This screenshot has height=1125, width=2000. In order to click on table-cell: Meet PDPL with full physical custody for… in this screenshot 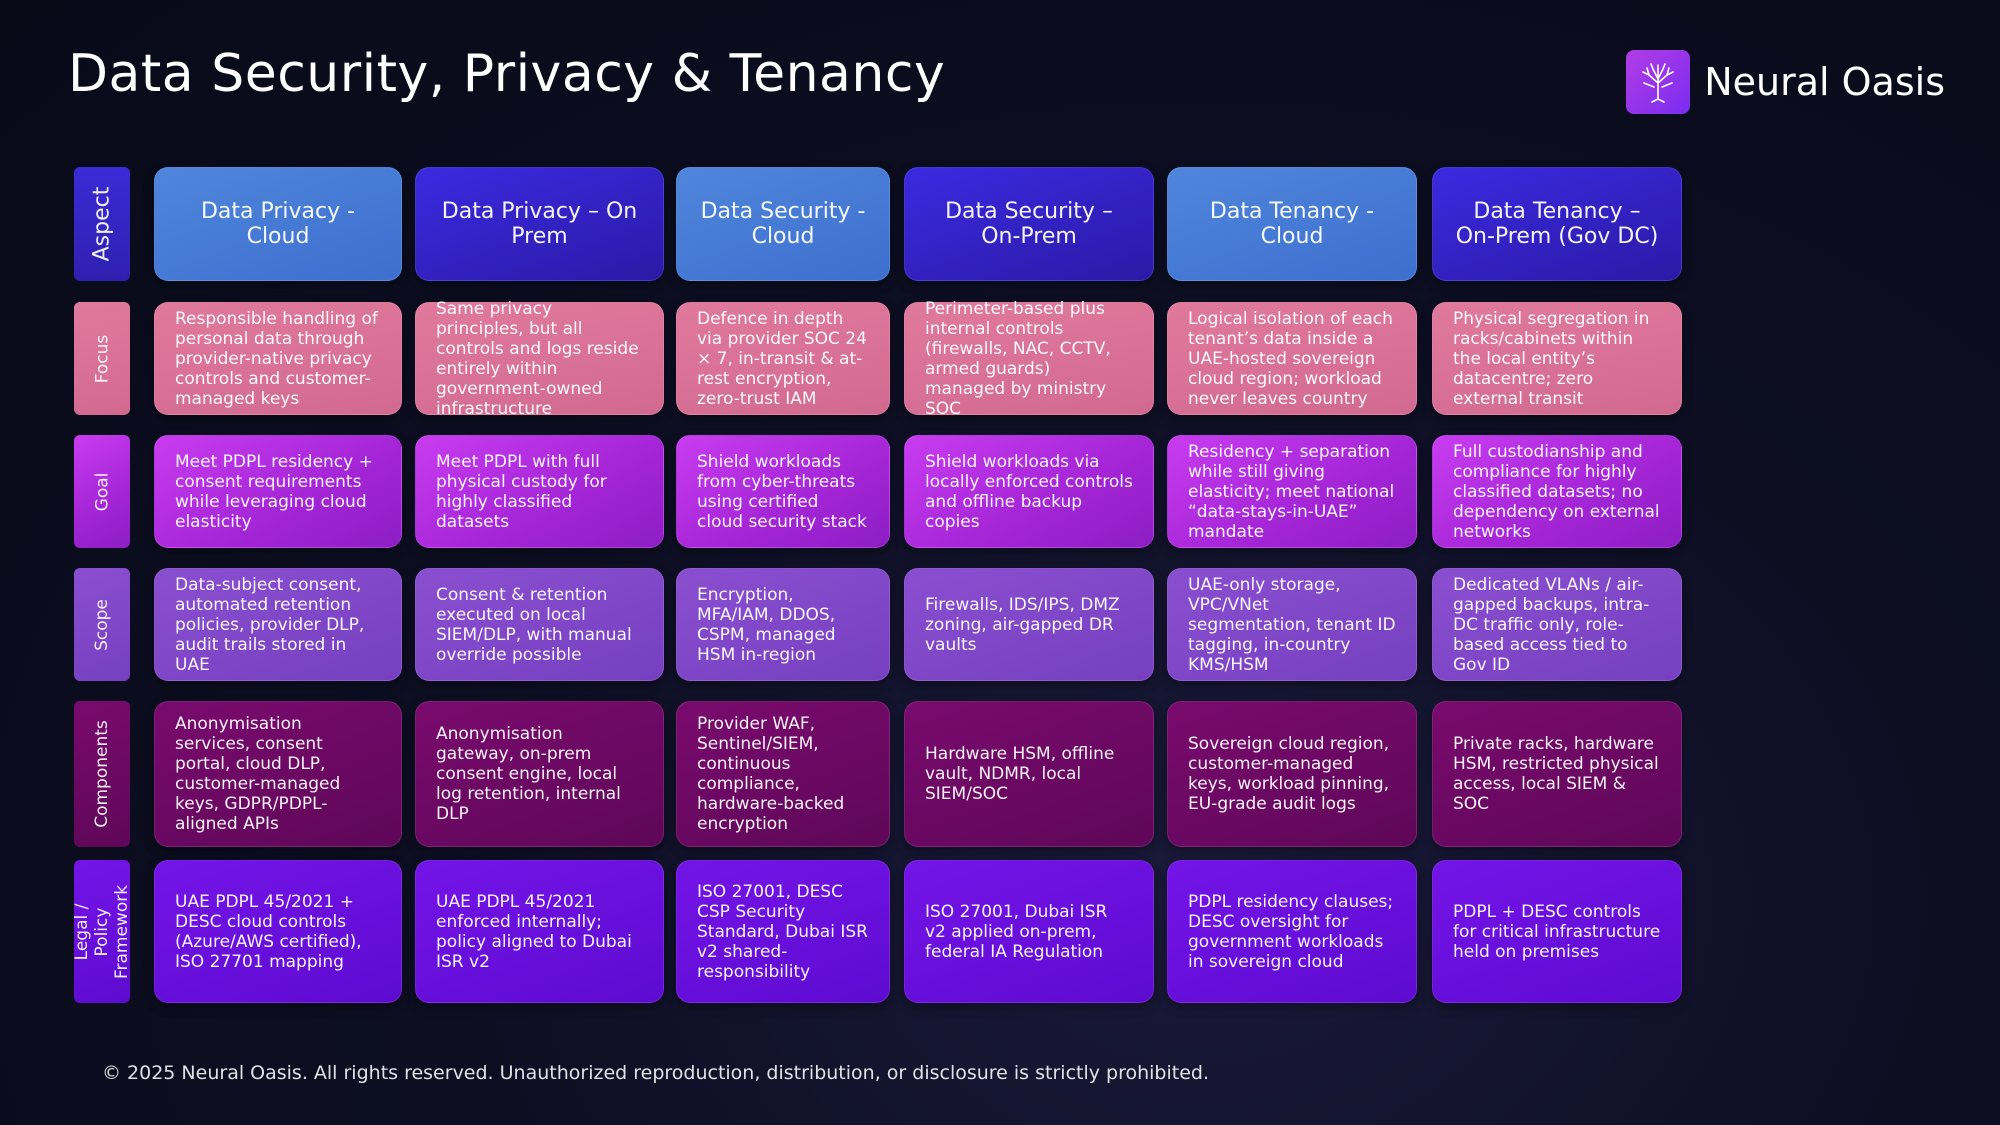, I will do `click(539, 491)`.